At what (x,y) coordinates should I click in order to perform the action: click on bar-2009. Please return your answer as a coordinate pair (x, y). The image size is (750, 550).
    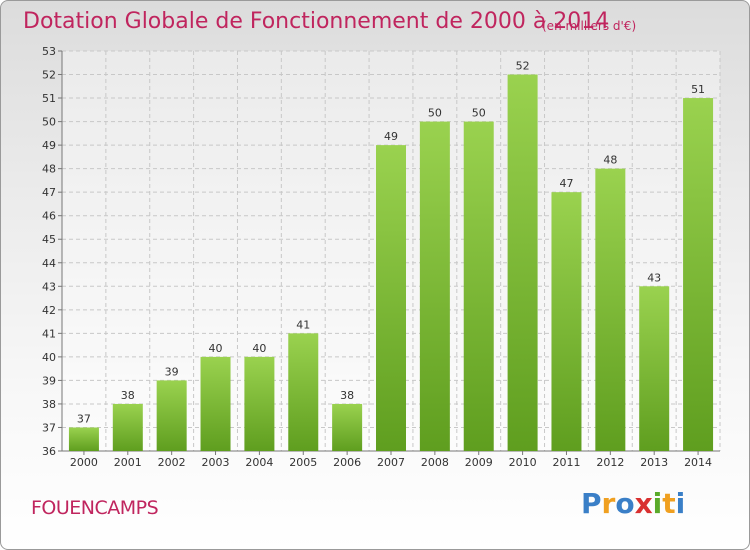
    Looking at the image, I should click on (478, 286).